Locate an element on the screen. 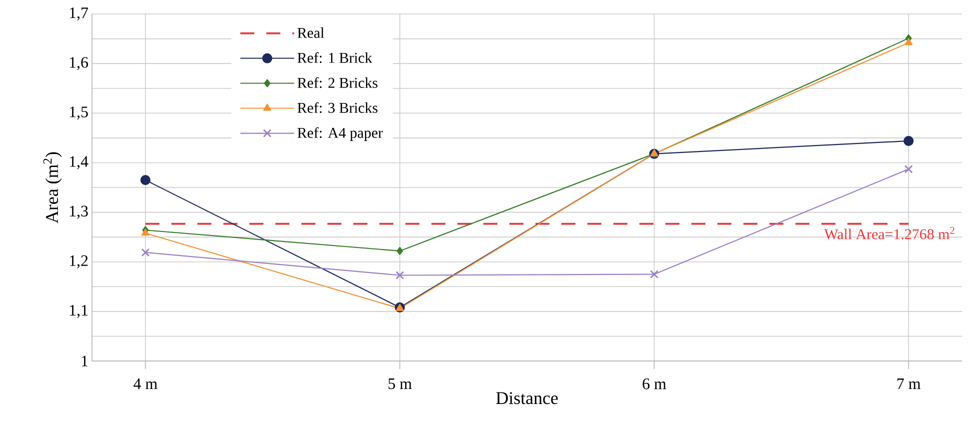  y-tick-label: 1,2 is located at coordinates (79, 261).